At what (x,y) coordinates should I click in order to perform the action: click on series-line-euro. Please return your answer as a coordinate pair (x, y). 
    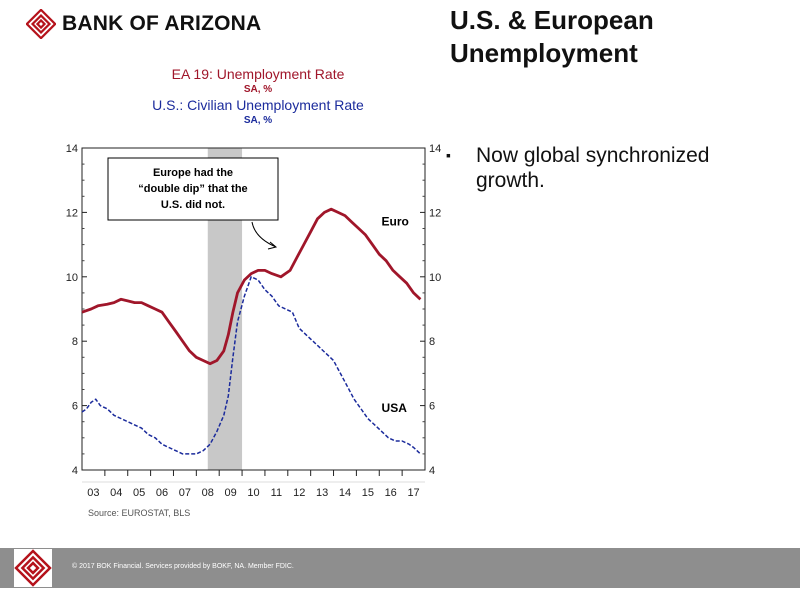
    Looking at the image, I should click on (251, 286).